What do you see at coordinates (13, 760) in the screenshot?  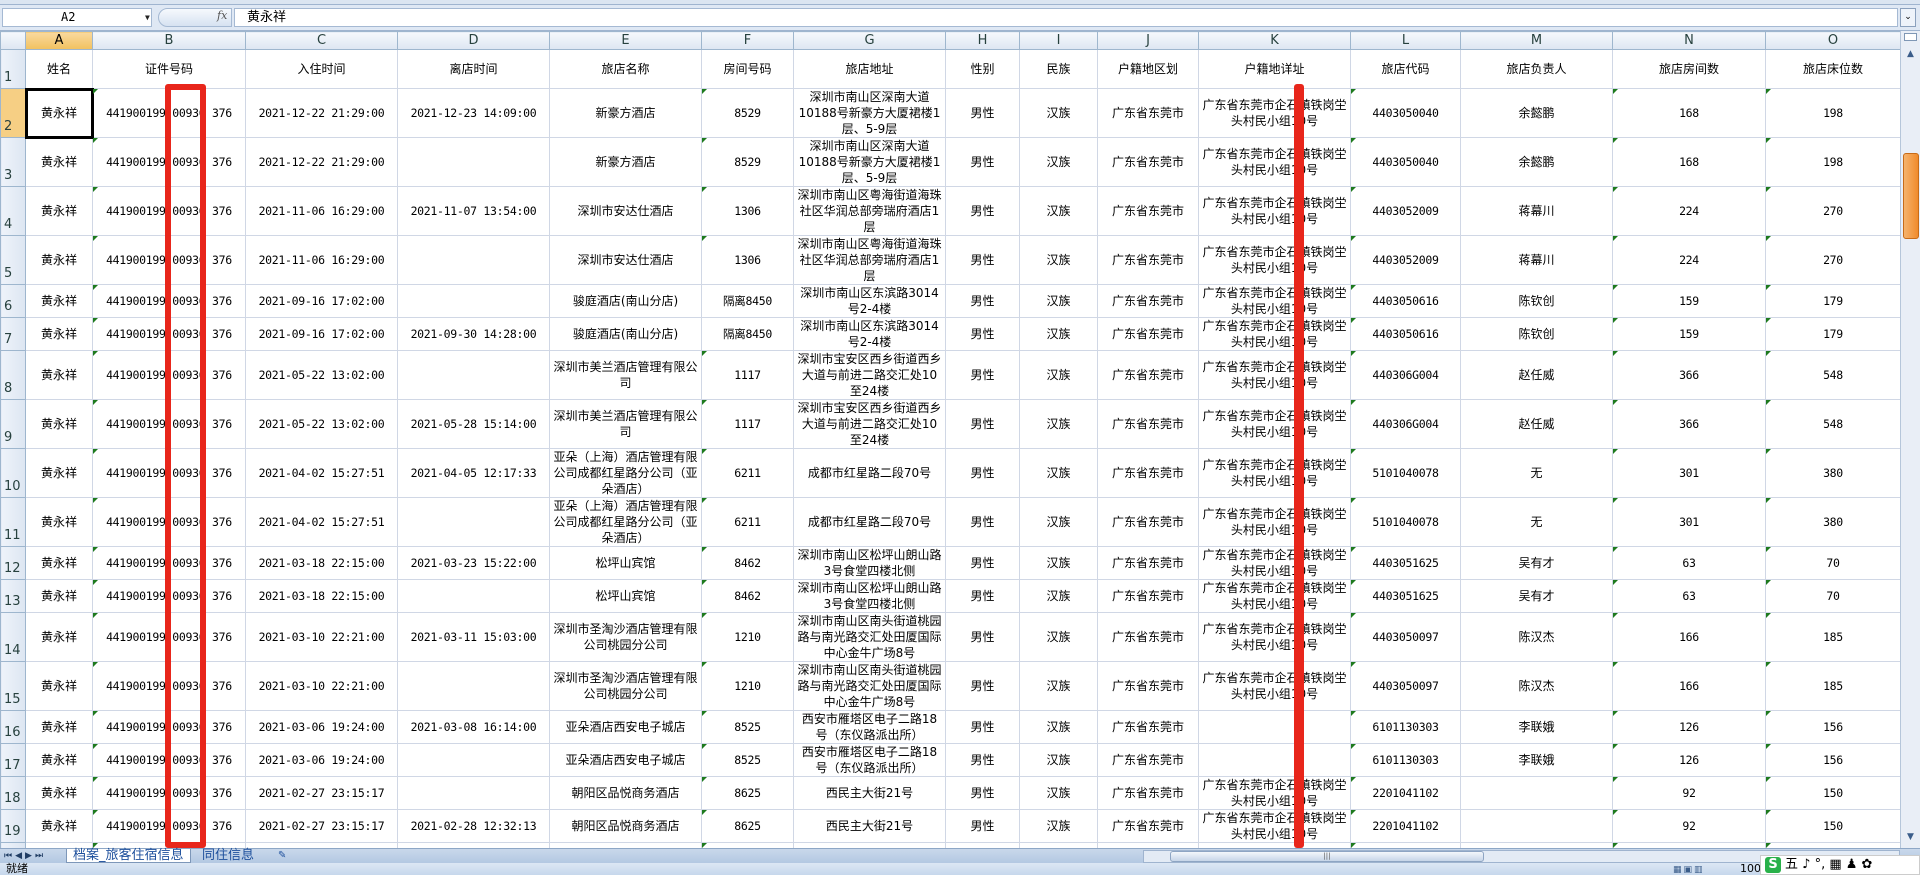 I see `row-header: 17` at bounding box center [13, 760].